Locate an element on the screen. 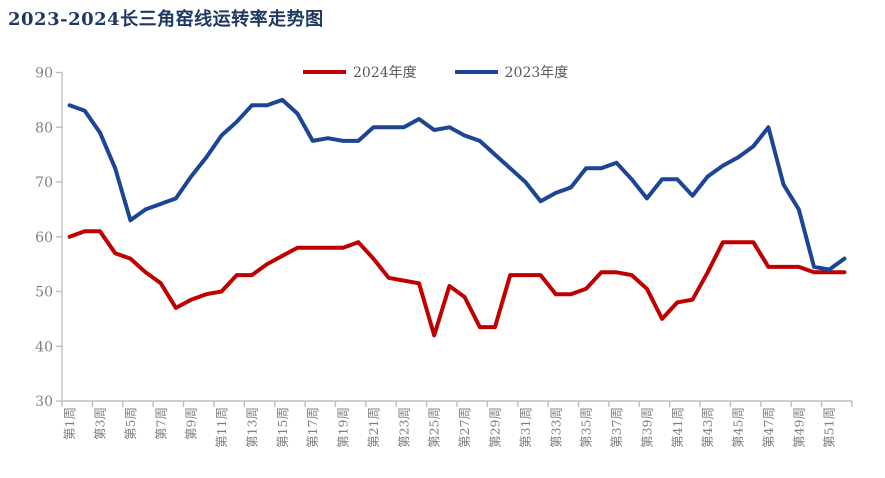 The image size is (885, 478). x-tick-label: 第11周 is located at coordinates (221, 427).